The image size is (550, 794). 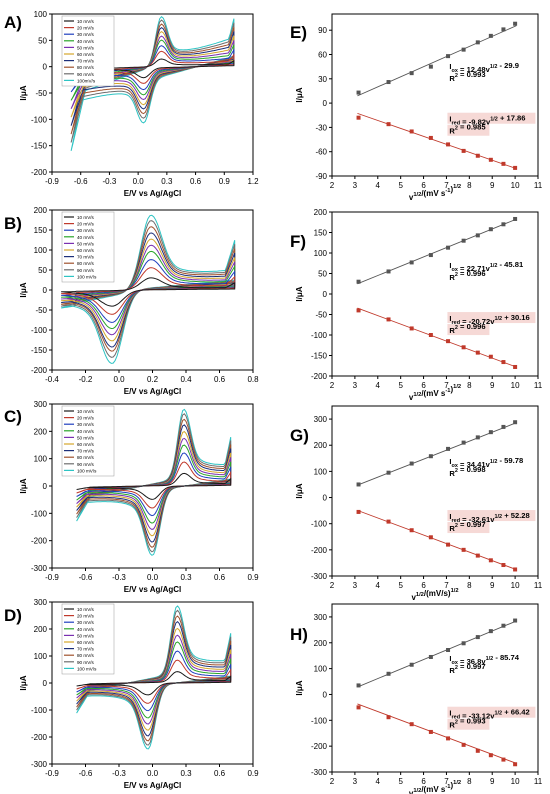 I want to click on ox-equation: Iox = 12.48v1/2 - 29.9, so click(x=484, y=67).